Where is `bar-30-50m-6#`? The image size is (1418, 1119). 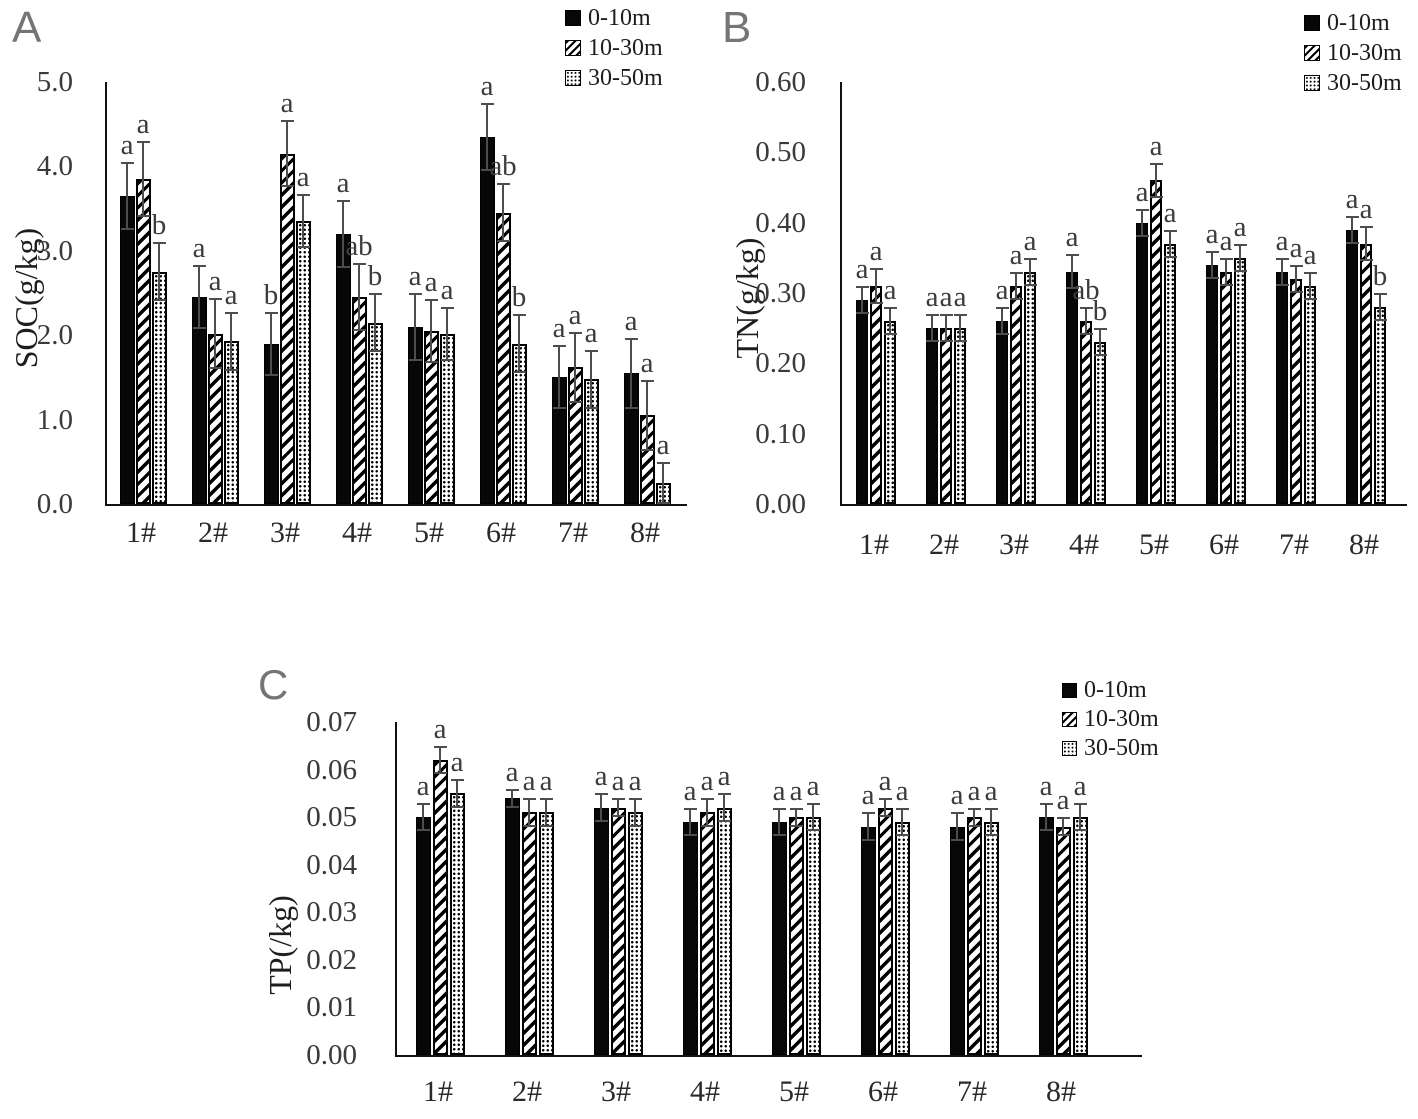
bar-30-50m-6# is located at coordinates (902, 938).